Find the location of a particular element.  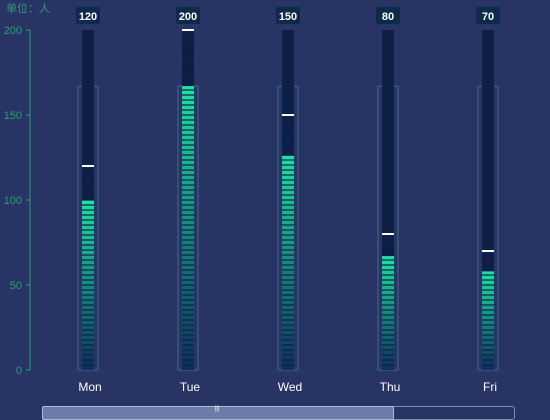

y-tick-label: 200 is located at coordinates (13, 31).